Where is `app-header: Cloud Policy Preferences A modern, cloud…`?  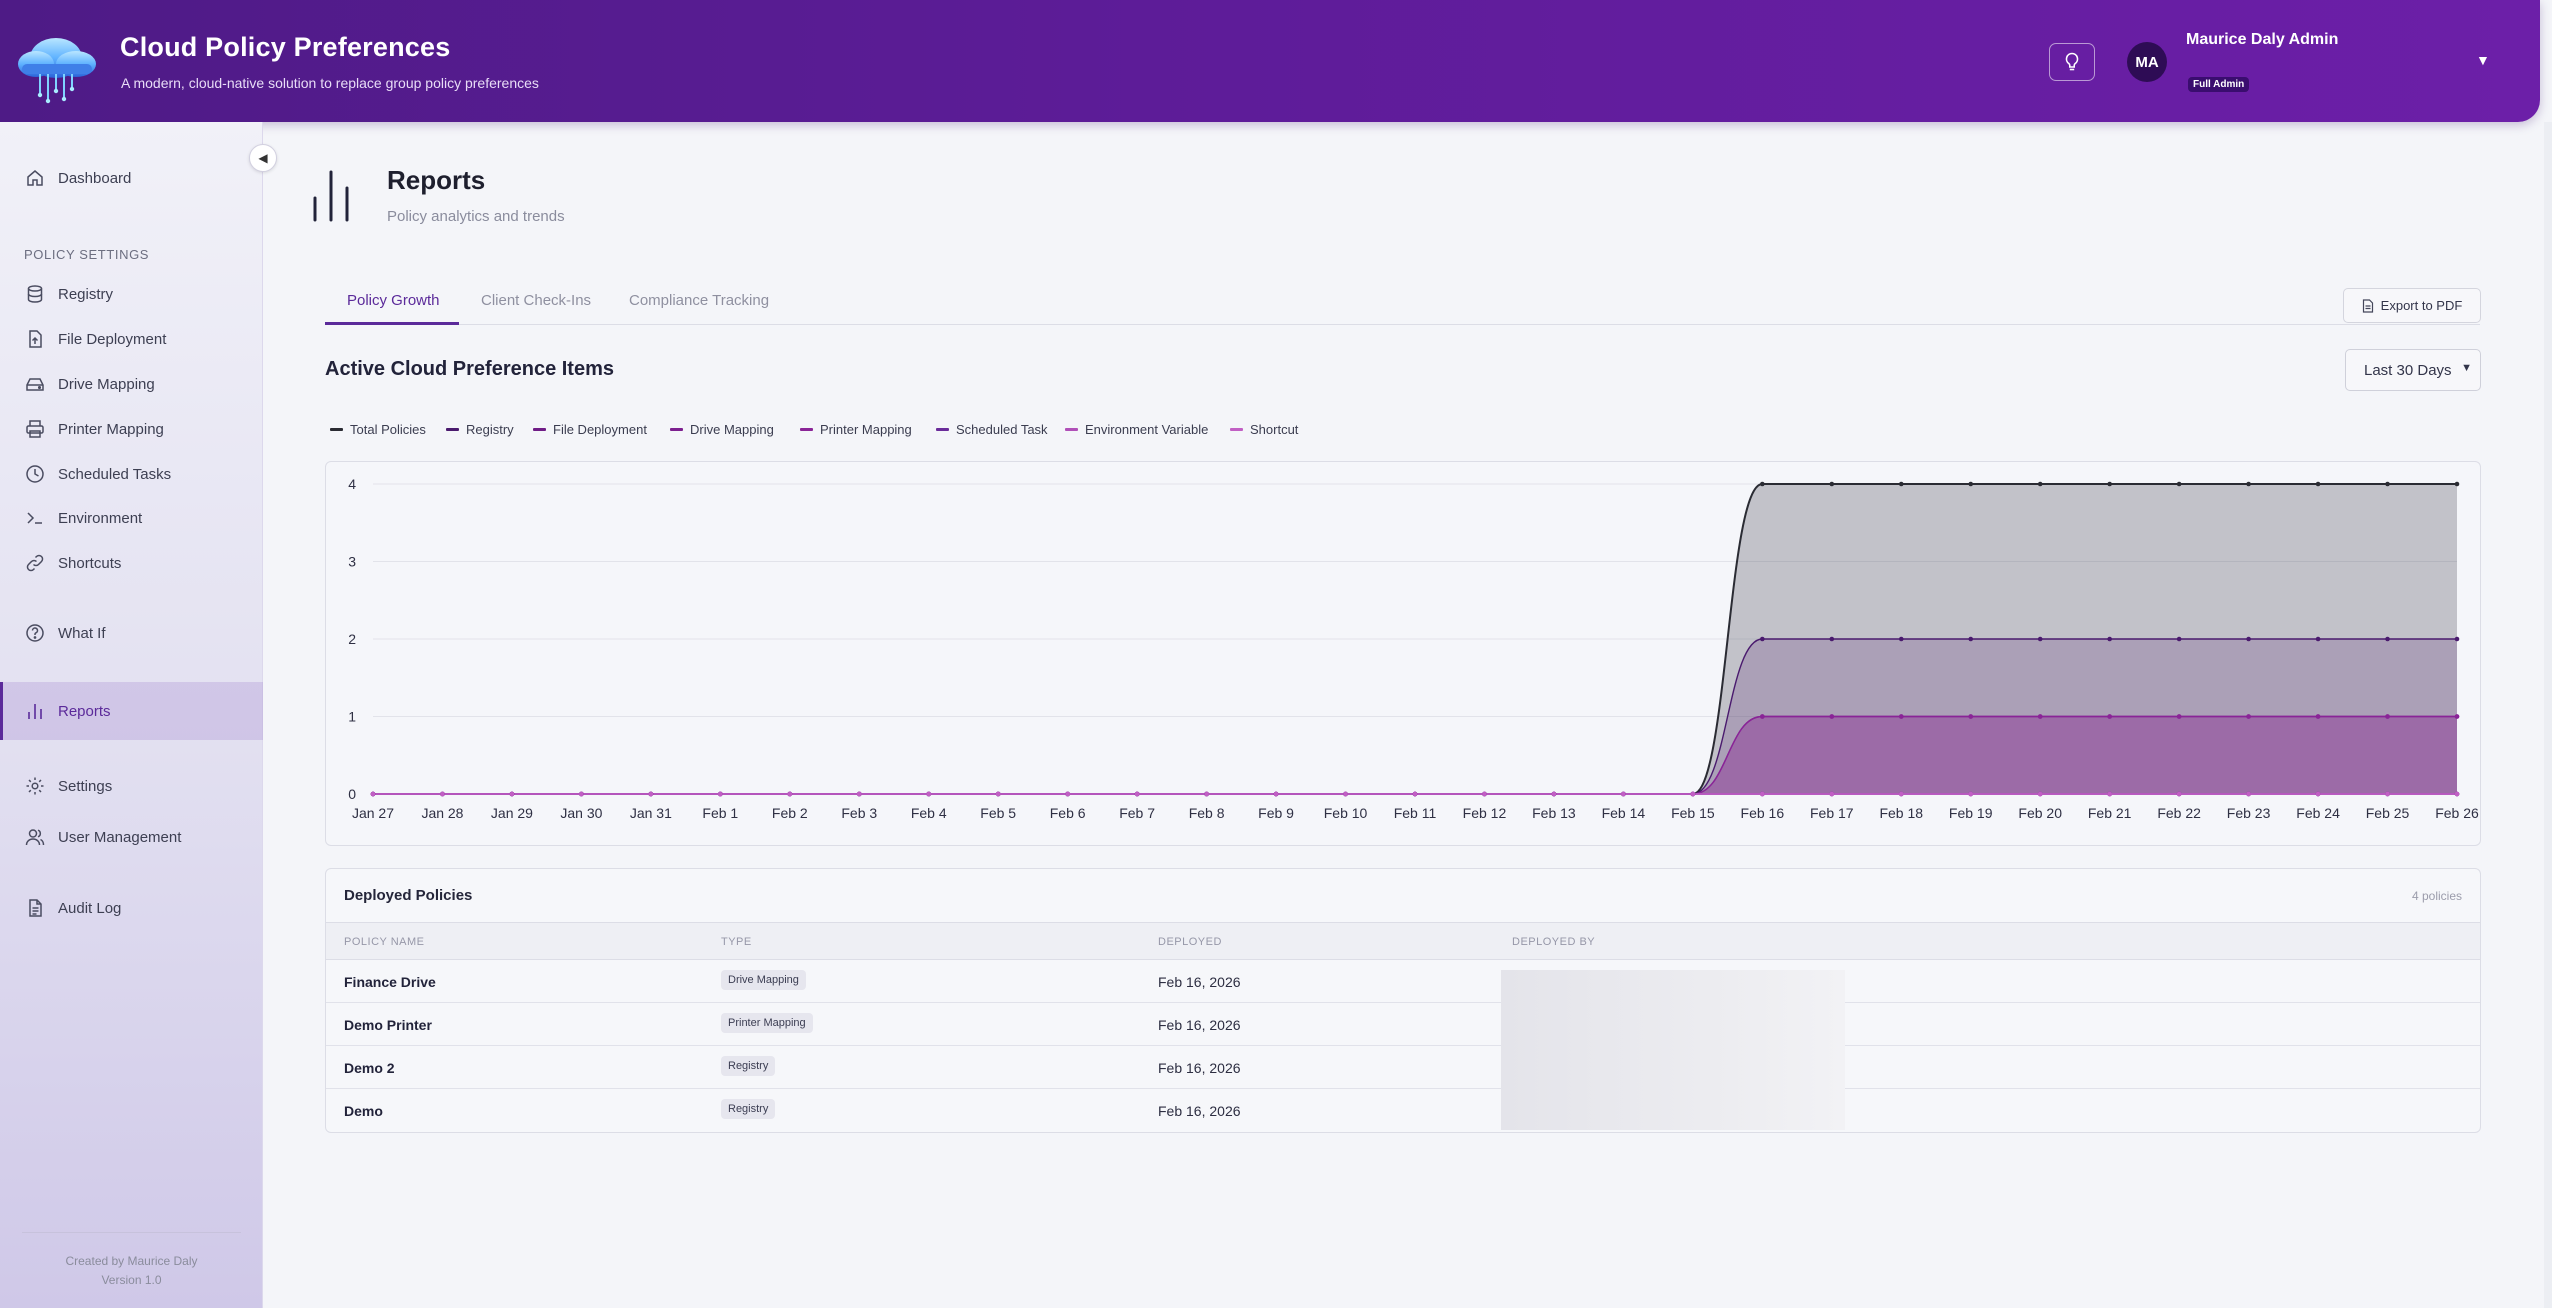
app-header: Cloud Policy Preferences A modern, cloud… is located at coordinates (1270, 61).